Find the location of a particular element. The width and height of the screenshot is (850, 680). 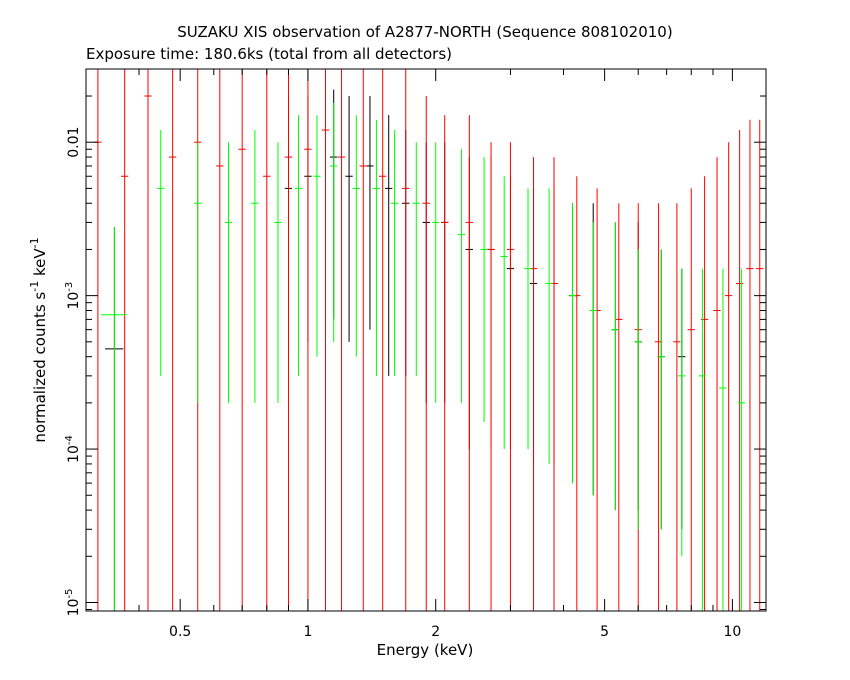

y-axis-label-exp1: -1 is located at coordinates (34, 286).